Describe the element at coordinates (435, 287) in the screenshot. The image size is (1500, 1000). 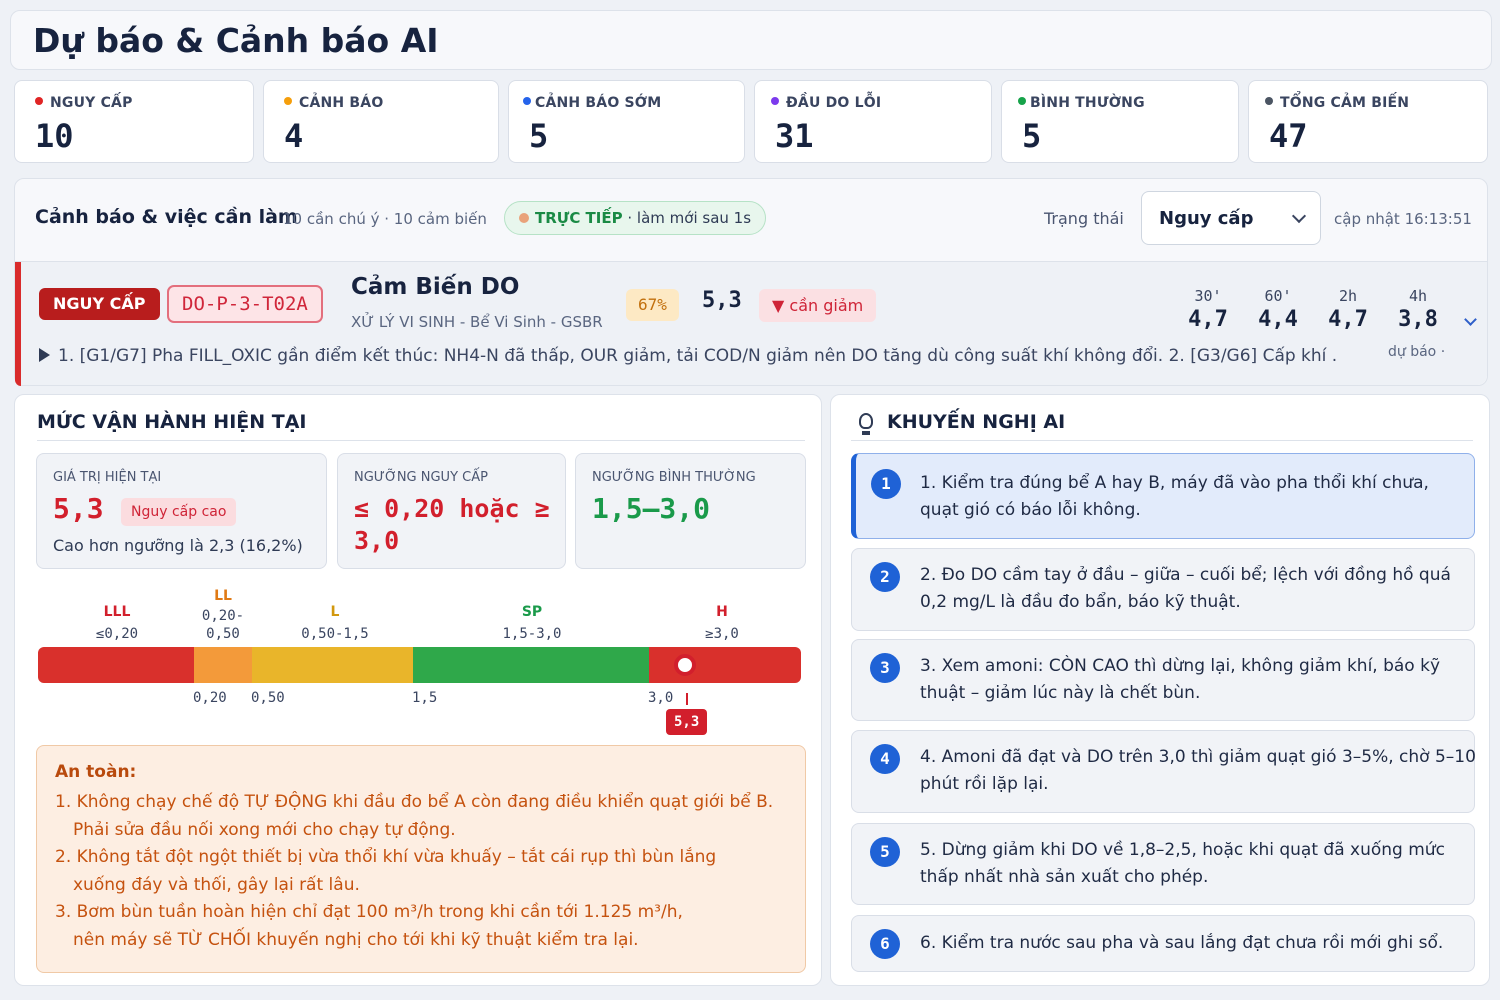
I see `sensor-name: Cảm Biến DO` at that location.